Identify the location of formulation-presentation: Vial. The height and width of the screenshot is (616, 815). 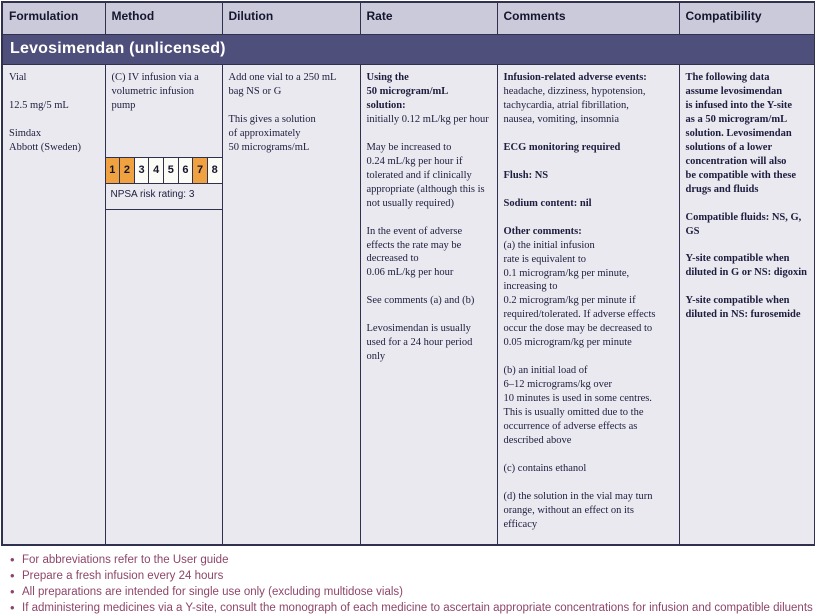
(18, 77).